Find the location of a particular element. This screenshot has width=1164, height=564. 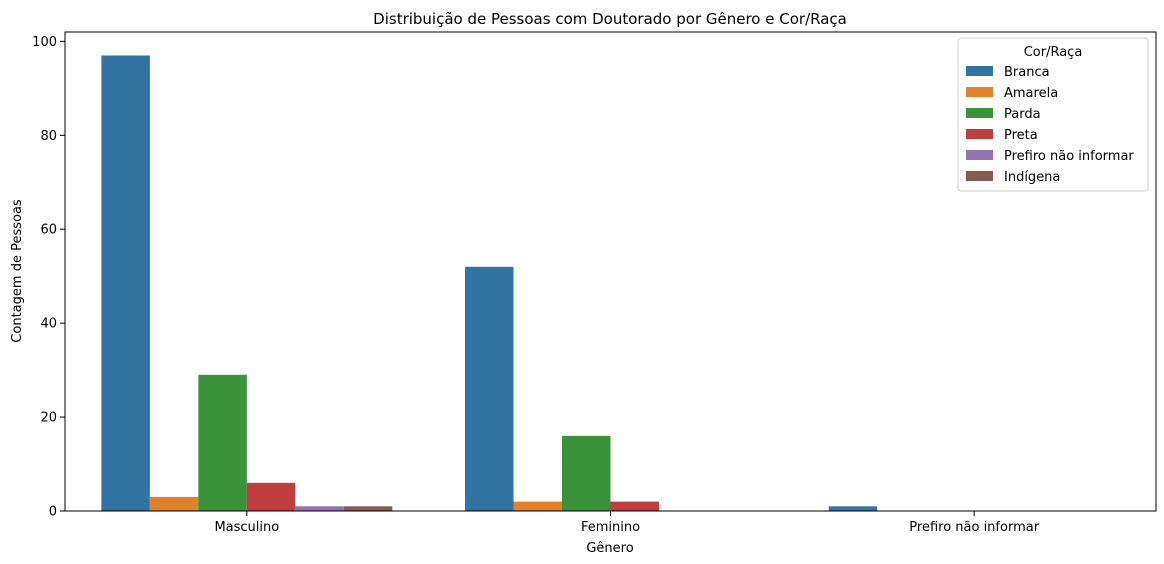

x-tick-label: Prefiro não informar is located at coordinates (974, 527).